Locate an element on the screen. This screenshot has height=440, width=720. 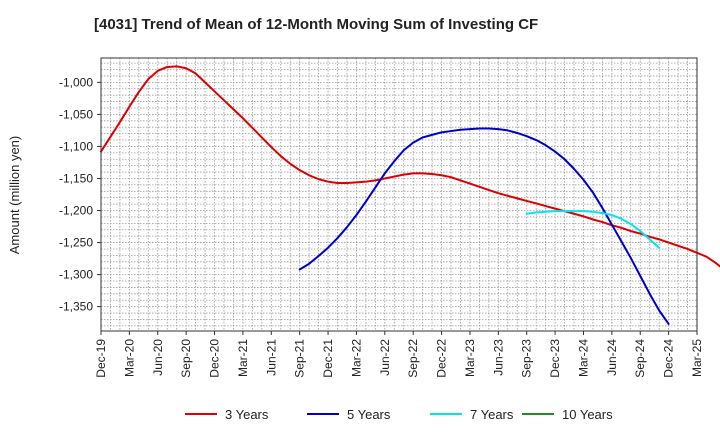
y-tick-label: -1,250 is located at coordinates (76, 243).